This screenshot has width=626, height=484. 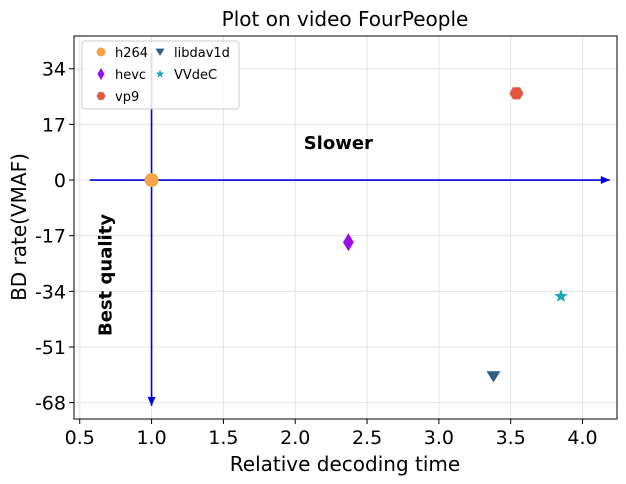 I want to click on point-h264, so click(x=151, y=180).